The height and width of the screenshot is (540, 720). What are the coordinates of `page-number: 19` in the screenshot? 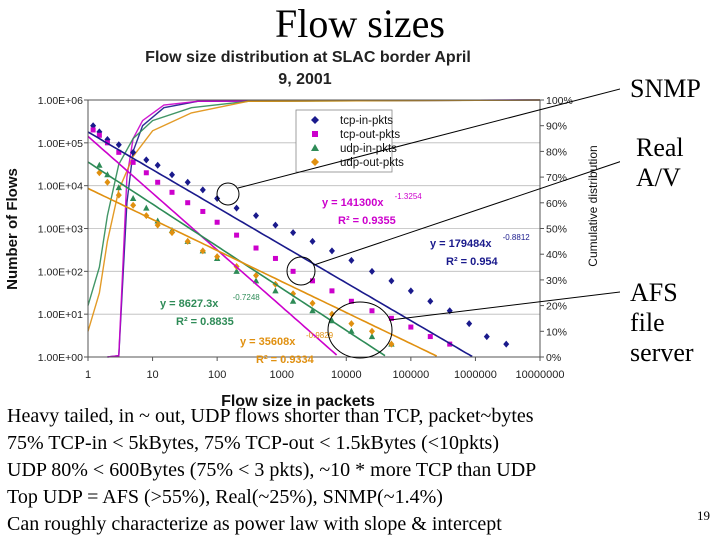 It's located at (703, 515).